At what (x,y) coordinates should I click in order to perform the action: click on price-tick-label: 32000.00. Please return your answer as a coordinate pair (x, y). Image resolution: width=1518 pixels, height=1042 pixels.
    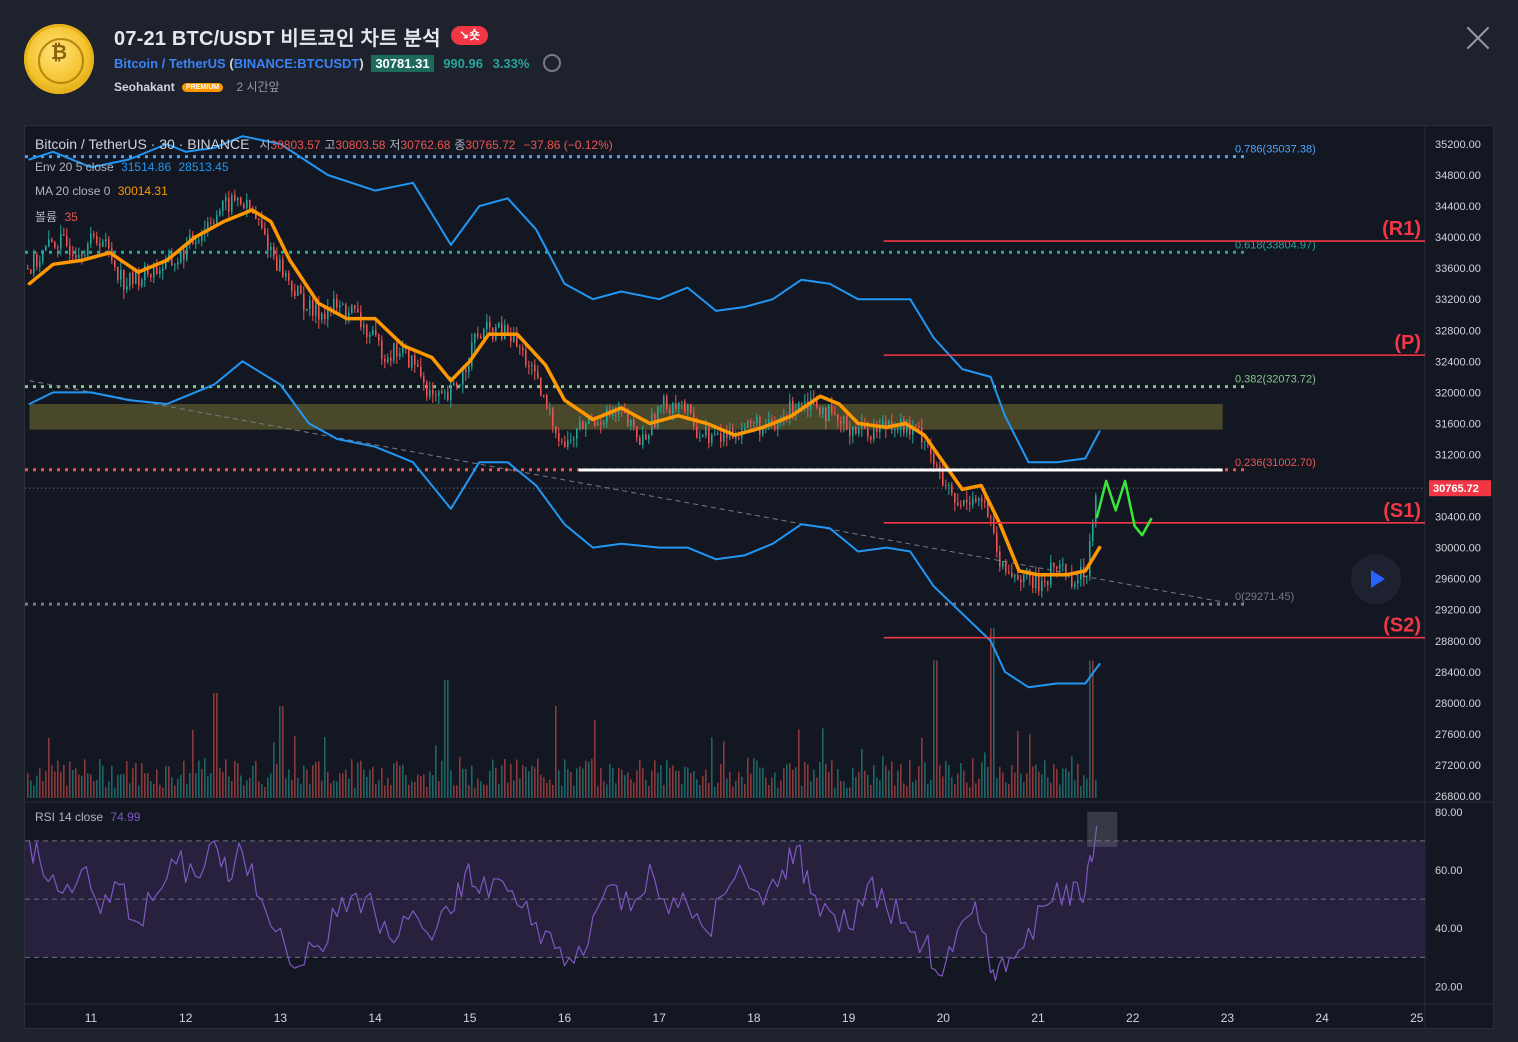
    Looking at the image, I should click on (1458, 393).